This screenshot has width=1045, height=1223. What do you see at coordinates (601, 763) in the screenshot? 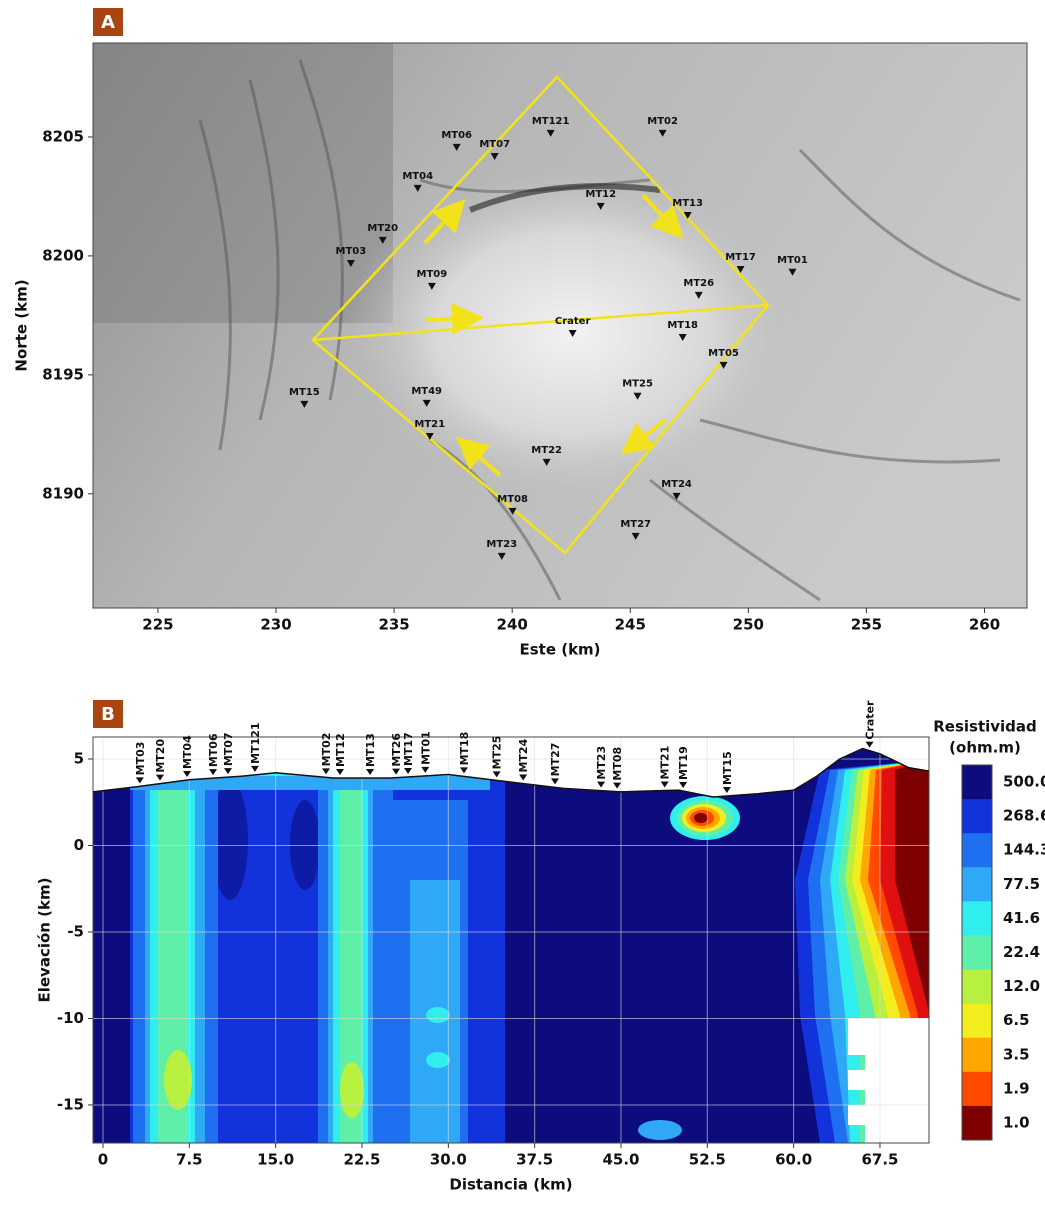
I see `station-label: MT23` at bounding box center [601, 763].